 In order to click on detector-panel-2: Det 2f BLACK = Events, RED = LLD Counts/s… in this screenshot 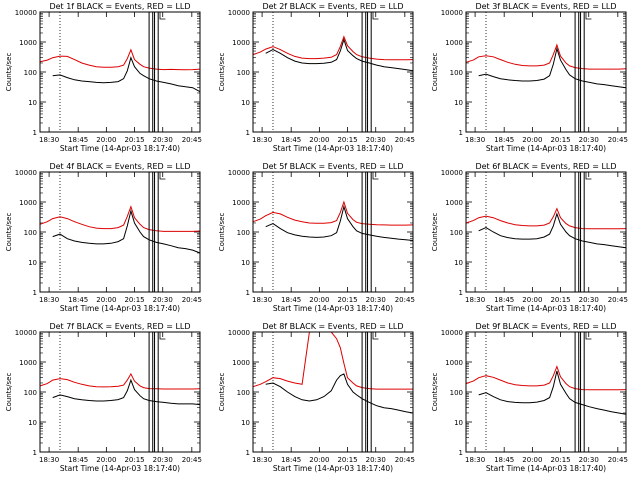, I will do `click(316, 77)`.